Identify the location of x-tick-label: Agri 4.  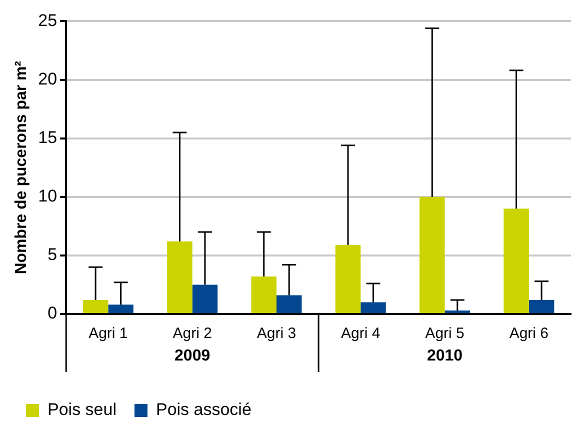
(360, 333).